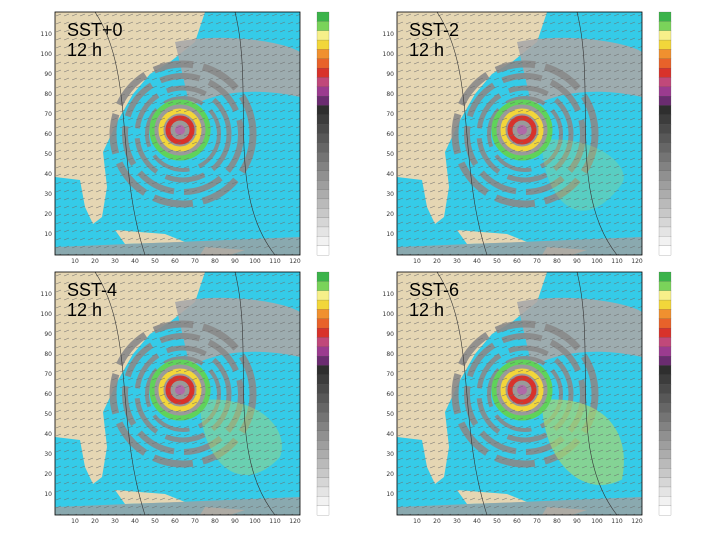  I want to click on y-axis-label: 90, so click(390, 334).